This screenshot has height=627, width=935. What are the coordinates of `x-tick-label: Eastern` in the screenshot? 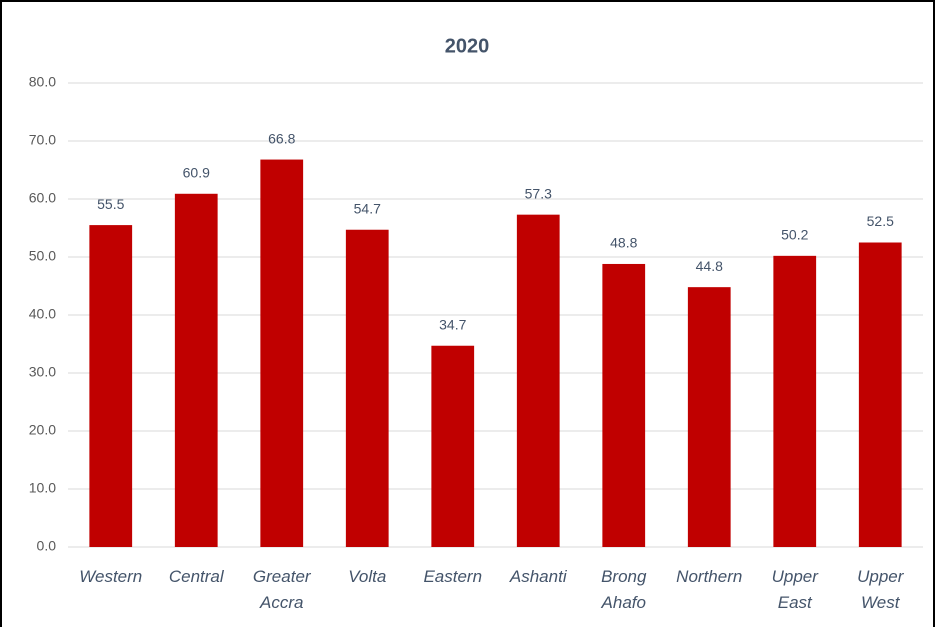 It's located at (453, 576).